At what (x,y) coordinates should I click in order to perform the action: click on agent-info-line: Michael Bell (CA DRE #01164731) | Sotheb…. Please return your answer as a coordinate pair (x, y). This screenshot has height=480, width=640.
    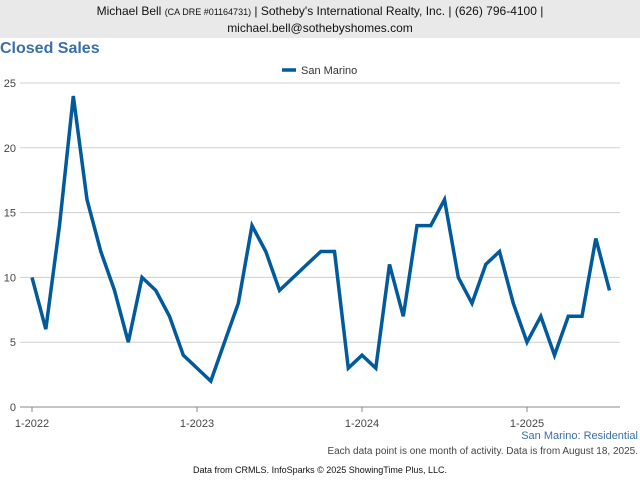
    Looking at the image, I should click on (320, 11).